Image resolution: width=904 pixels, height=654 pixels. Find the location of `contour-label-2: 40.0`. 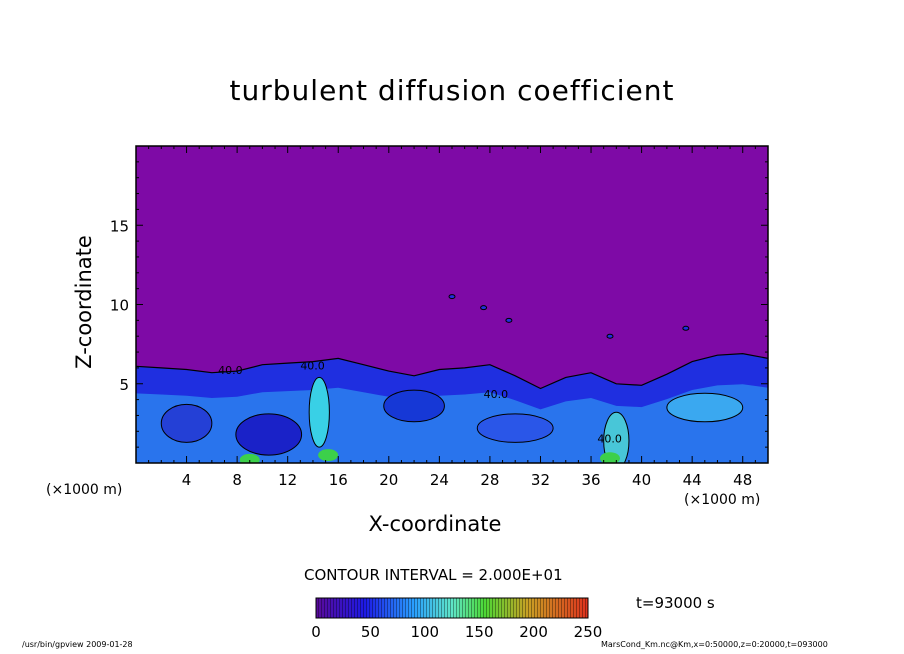

contour-label-2: 40.0 is located at coordinates (496, 394).